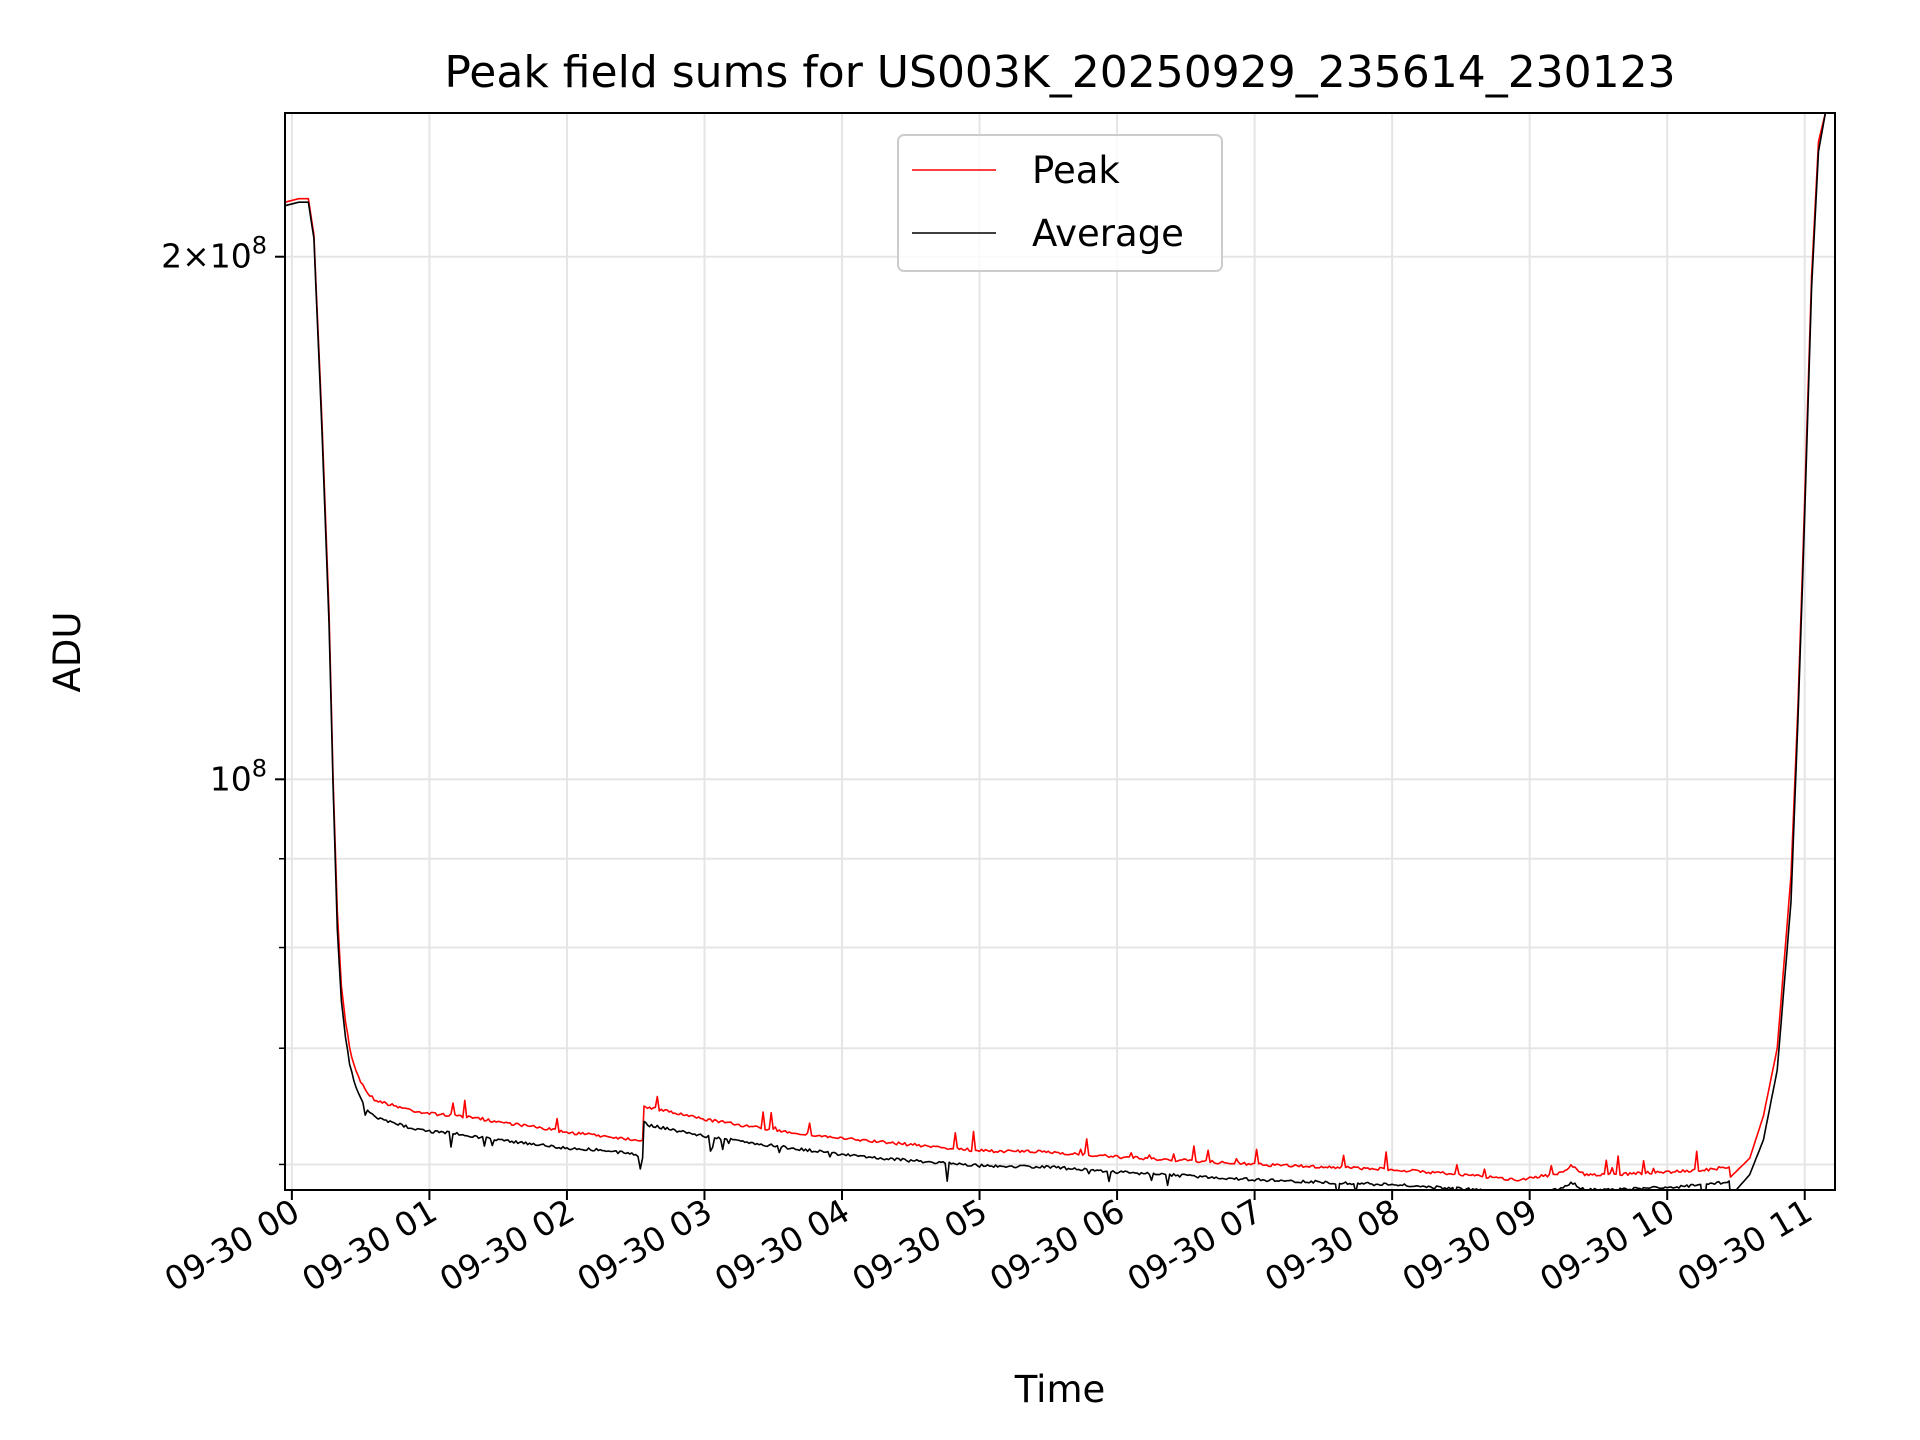  Describe the element at coordinates (238, 776) in the screenshot. I see `y-tick-label: 108` at that location.